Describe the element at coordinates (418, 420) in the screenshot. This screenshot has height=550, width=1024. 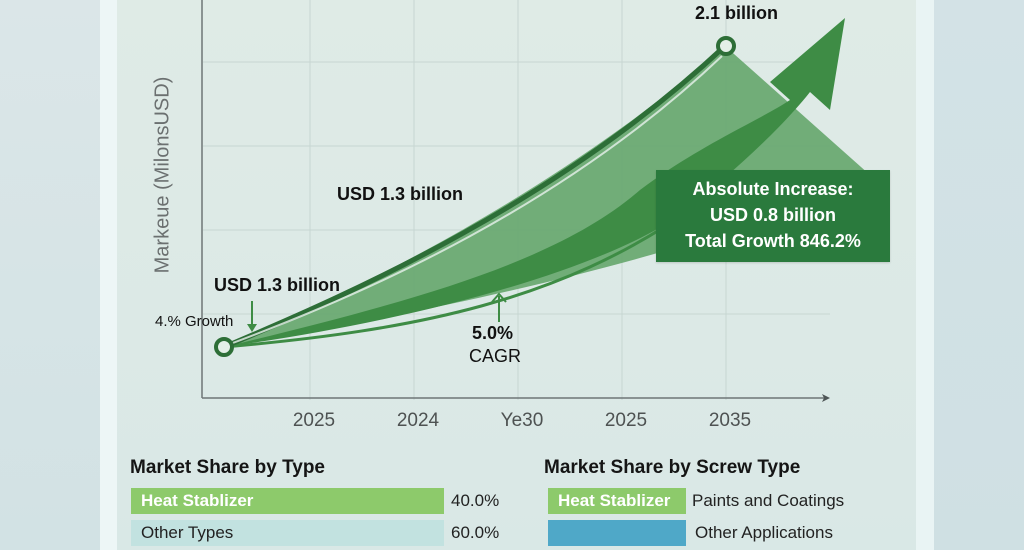
I see `x-tick-2: 2024` at that location.